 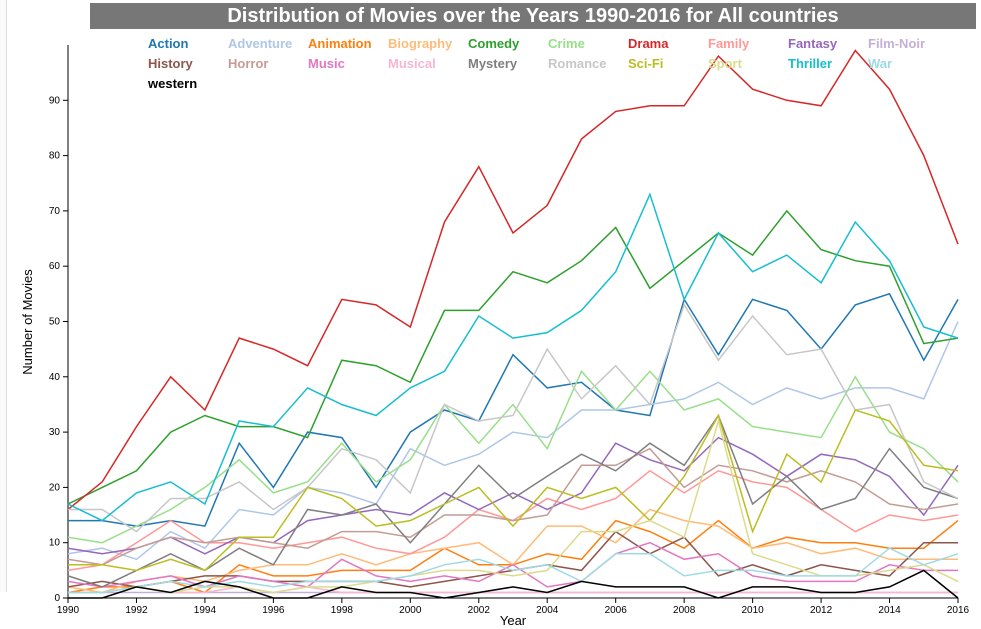 I want to click on legend-item-sport: Sport, so click(x=725, y=63).